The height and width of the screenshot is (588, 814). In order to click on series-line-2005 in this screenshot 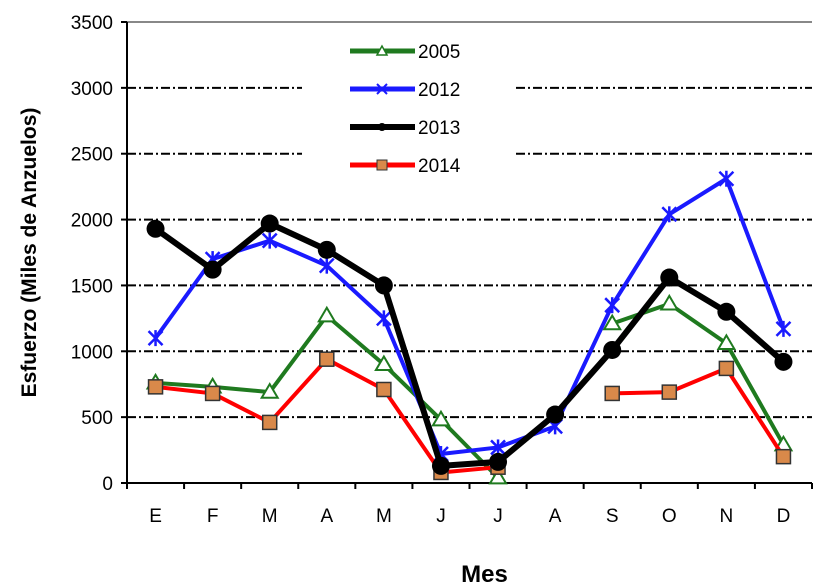, I will do `click(698, 373)`.